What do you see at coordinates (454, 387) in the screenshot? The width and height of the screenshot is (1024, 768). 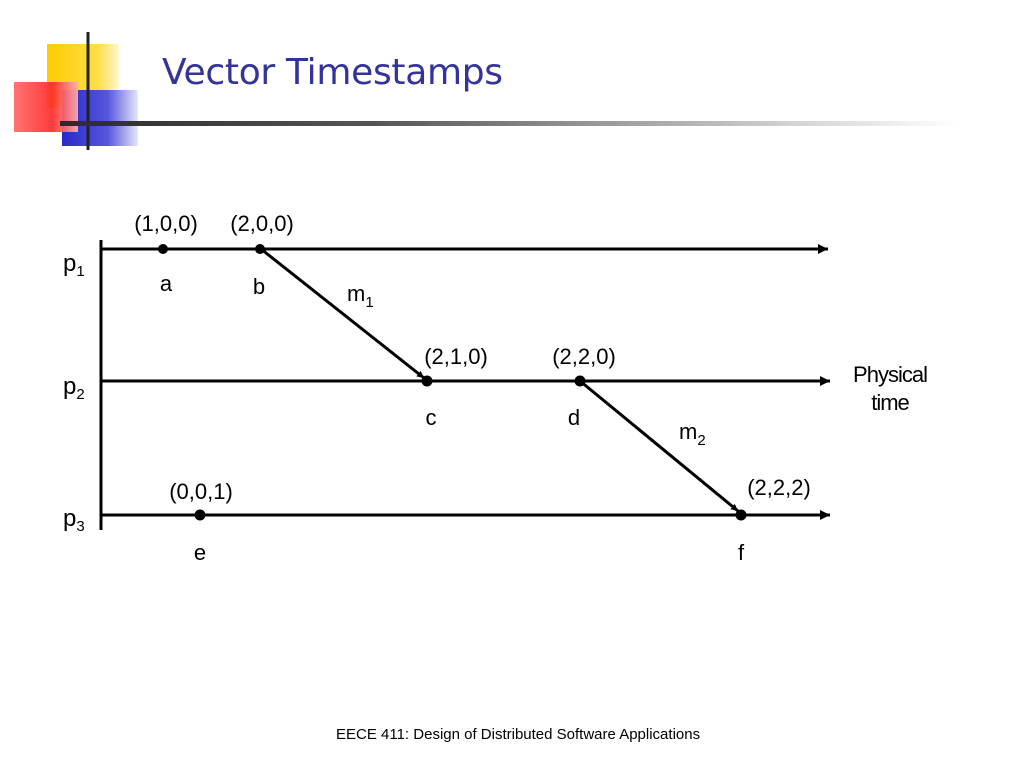 I see `event-c: (2,1,0) c` at bounding box center [454, 387].